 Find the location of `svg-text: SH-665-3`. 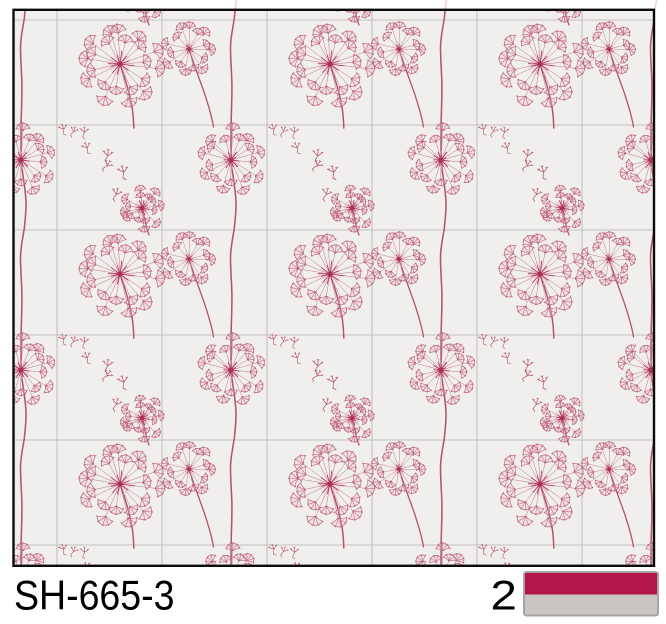

svg-text: SH-665-3 is located at coordinates (94, 595).